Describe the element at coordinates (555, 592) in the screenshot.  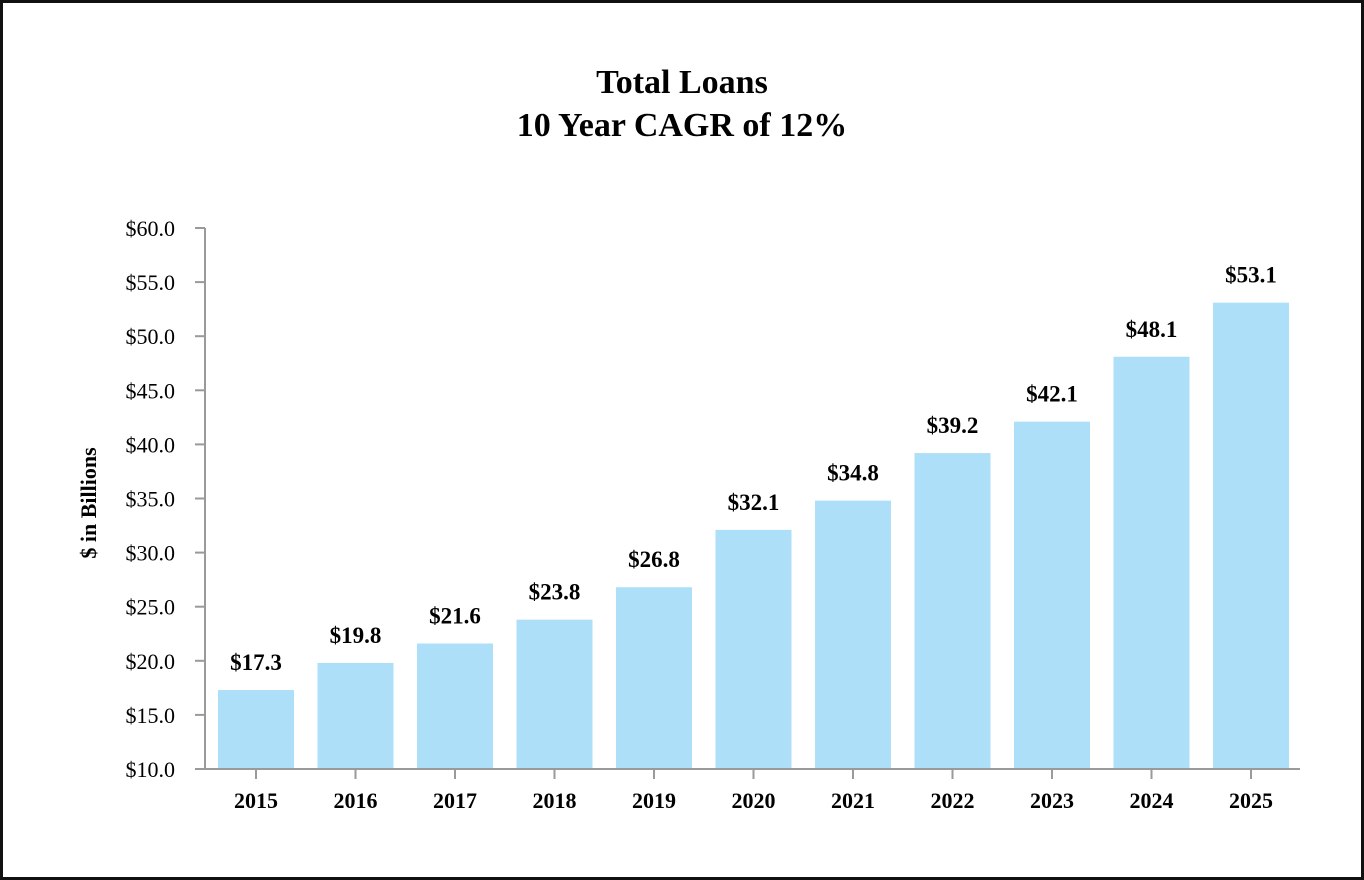
I see `data-label-2018: $23.8` at that location.